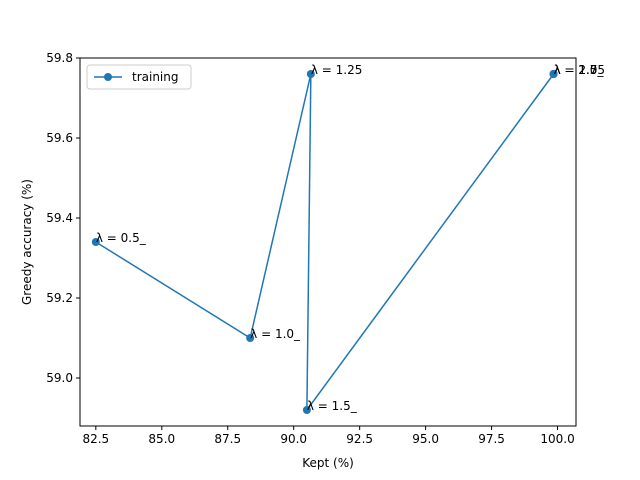 This screenshot has width=640, height=480. Describe the element at coordinates (121, 238) in the screenshot. I see `annotation-label: λ = 0.5_` at that location.